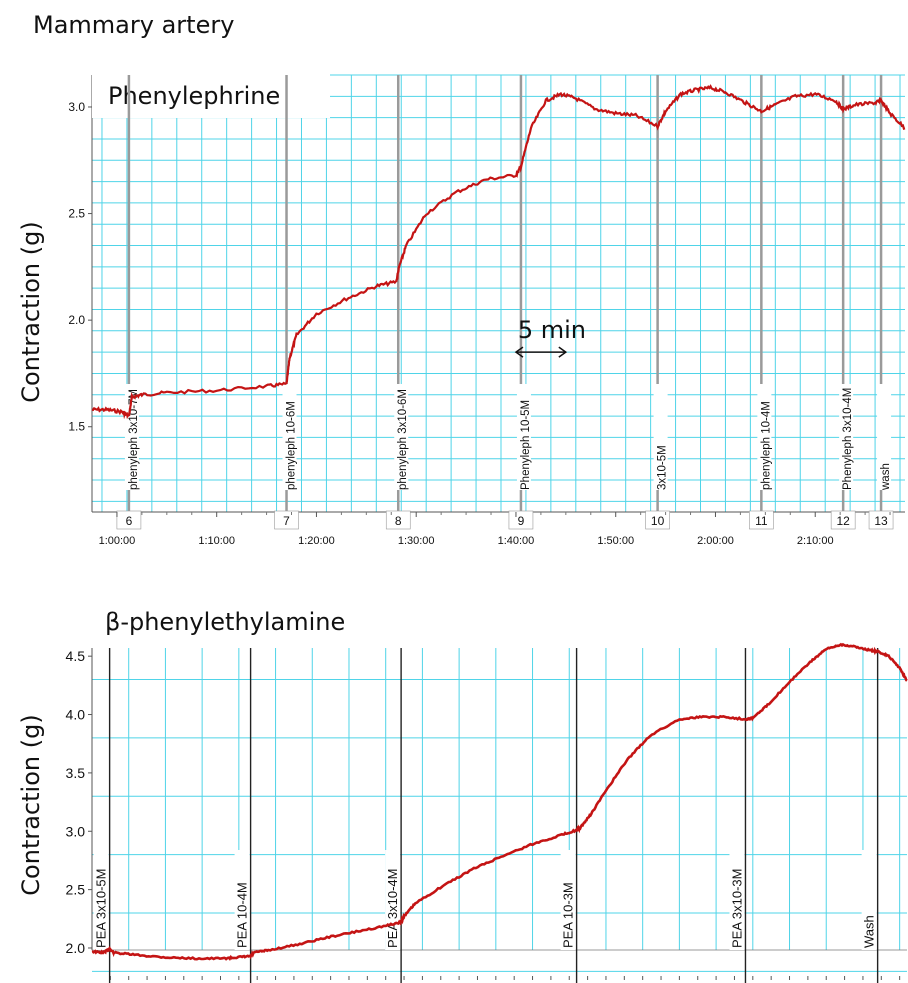  I want to click on x-tick-label: 1:10:00, so click(216, 541).